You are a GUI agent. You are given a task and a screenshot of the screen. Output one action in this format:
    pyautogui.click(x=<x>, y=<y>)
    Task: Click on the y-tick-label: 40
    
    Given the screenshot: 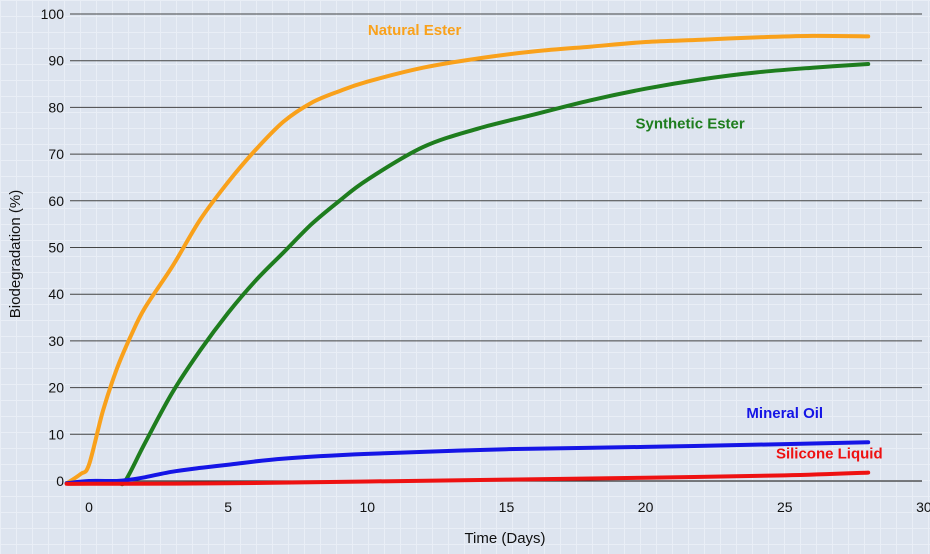 What is the action you would take?
    pyautogui.click(x=56, y=294)
    